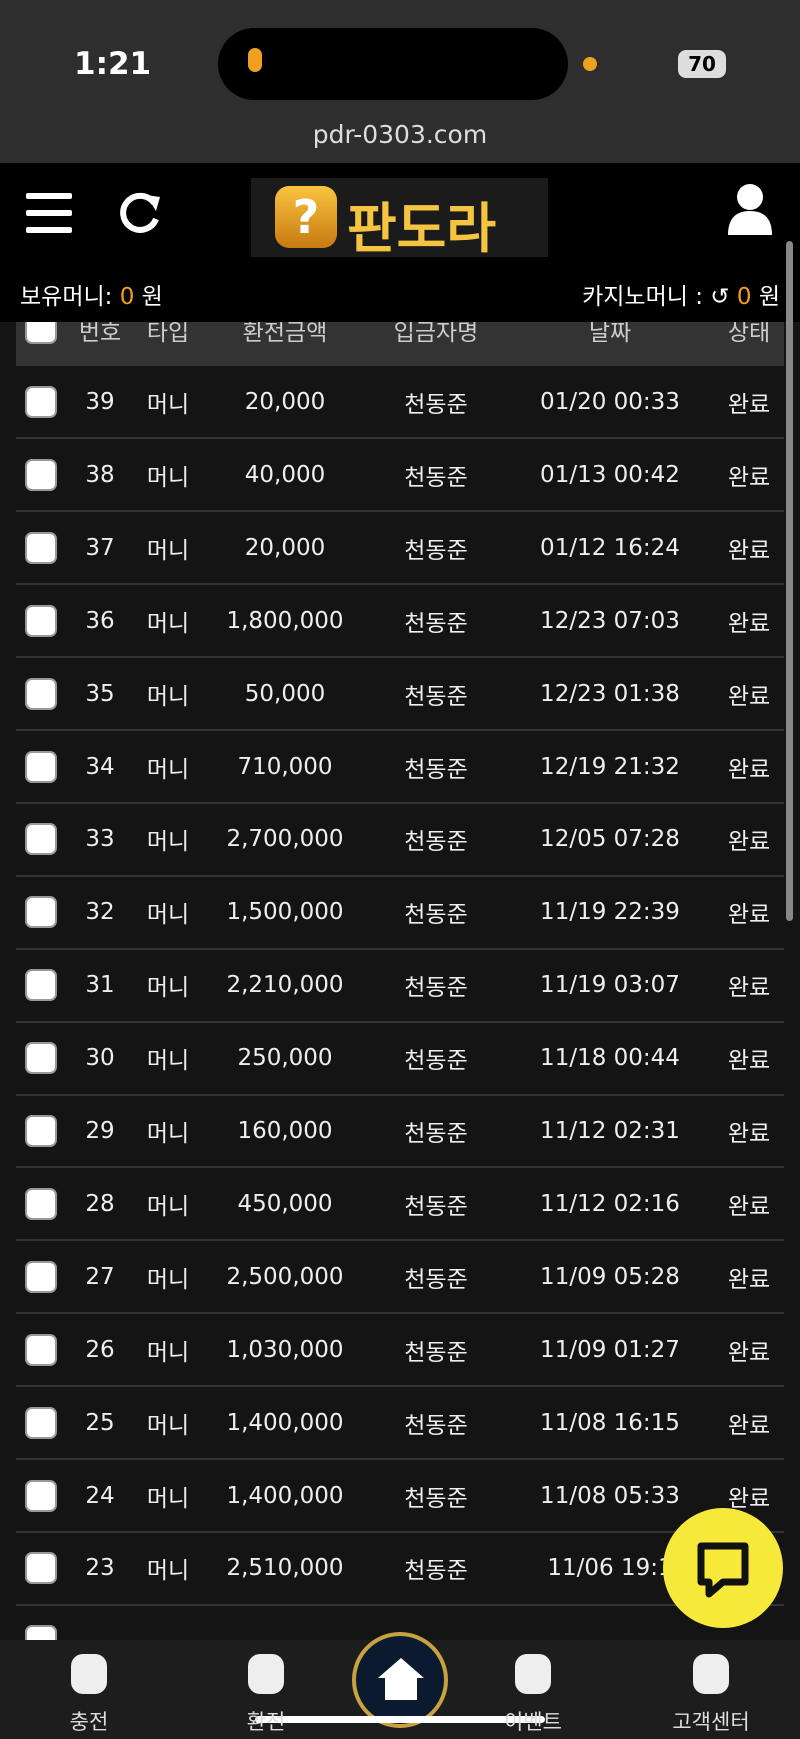  What do you see at coordinates (100, 334) in the screenshot?
I see `column-header: 번호` at bounding box center [100, 334].